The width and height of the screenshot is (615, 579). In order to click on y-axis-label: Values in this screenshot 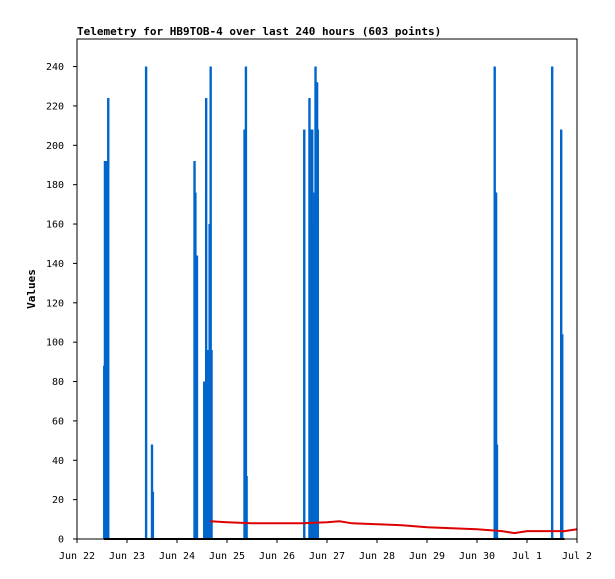, I will do `click(31, 289)`.